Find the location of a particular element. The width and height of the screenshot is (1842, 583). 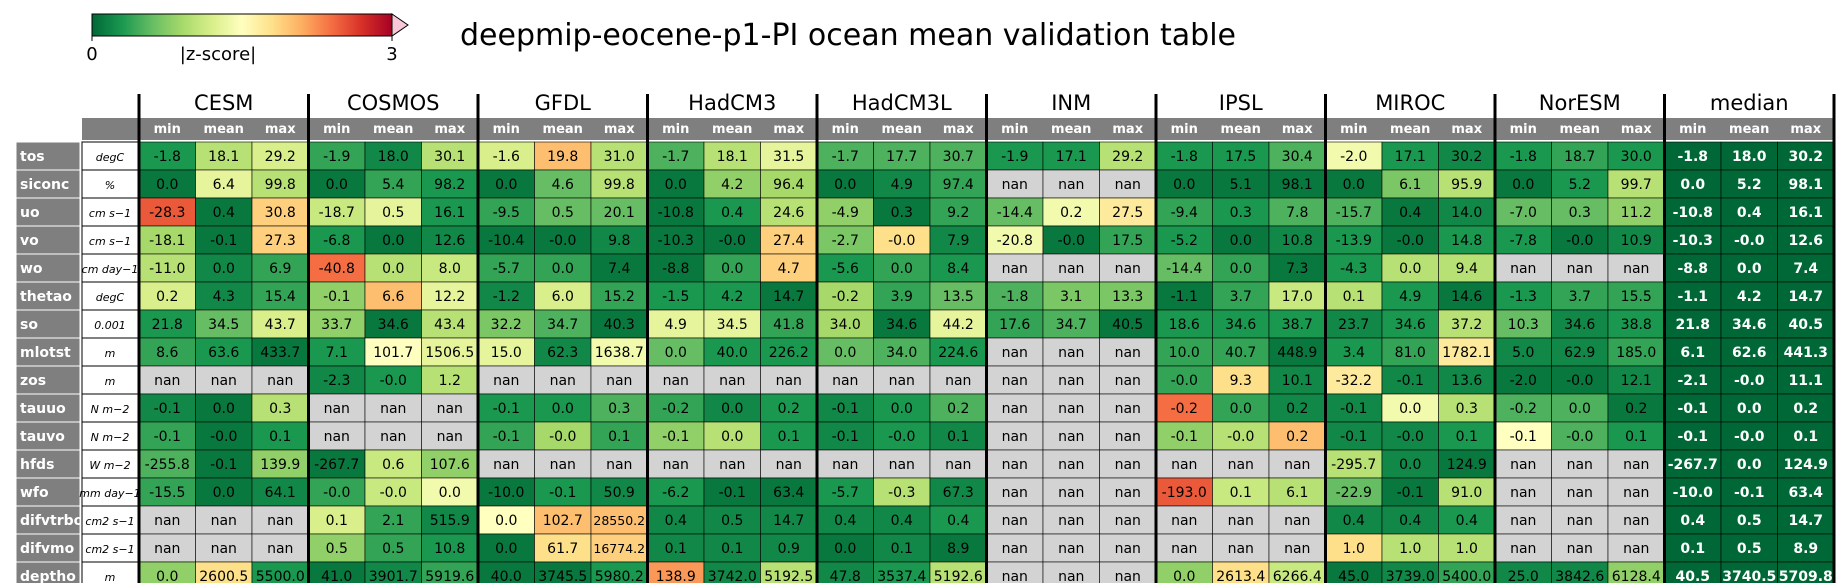

cell-value-wo-COSMOS-max: 8.0 is located at coordinates (450, 269).